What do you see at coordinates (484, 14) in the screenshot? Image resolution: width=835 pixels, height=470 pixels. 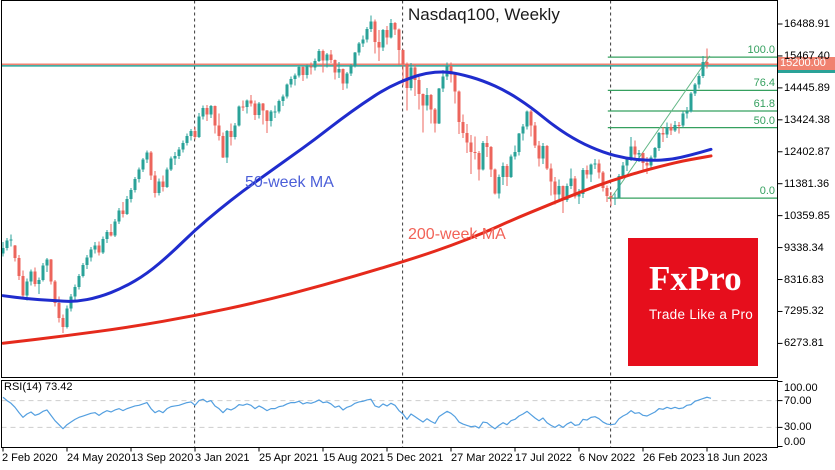 I see `chart-title: Nasdaq100, Weekly` at bounding box center [484, 14].